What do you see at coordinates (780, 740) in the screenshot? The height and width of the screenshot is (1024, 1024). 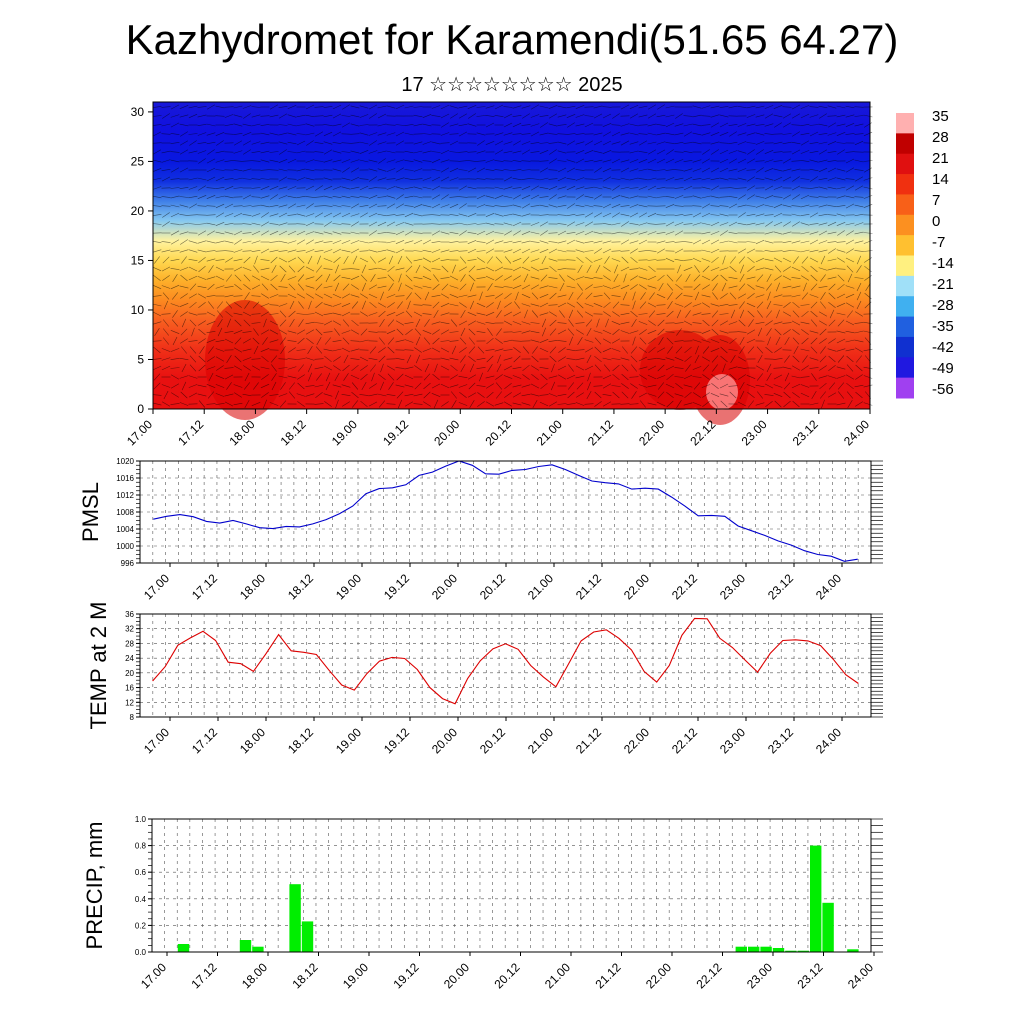 I see `x-tick-label: 23.12` at bounding box center [780, 740].